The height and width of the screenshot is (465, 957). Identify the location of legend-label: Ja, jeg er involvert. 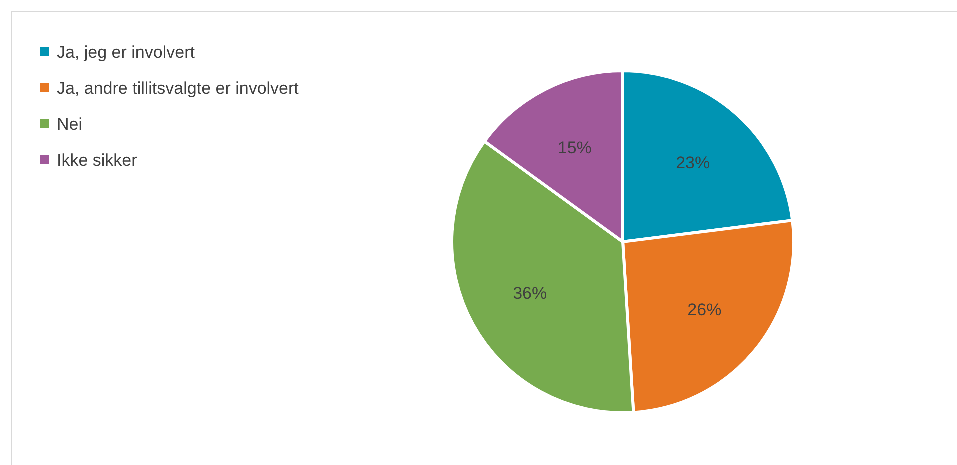
(126, 52).